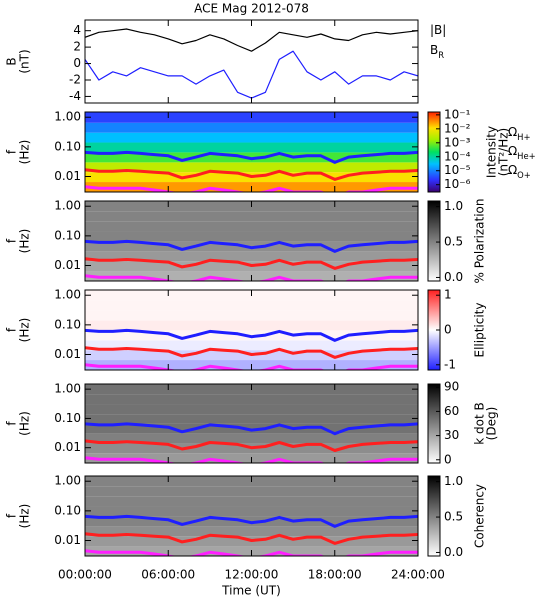  Describe the element at coordinates (251, 591) in the screenshot. I see `x-axis-label: Time (UT)` at that location.